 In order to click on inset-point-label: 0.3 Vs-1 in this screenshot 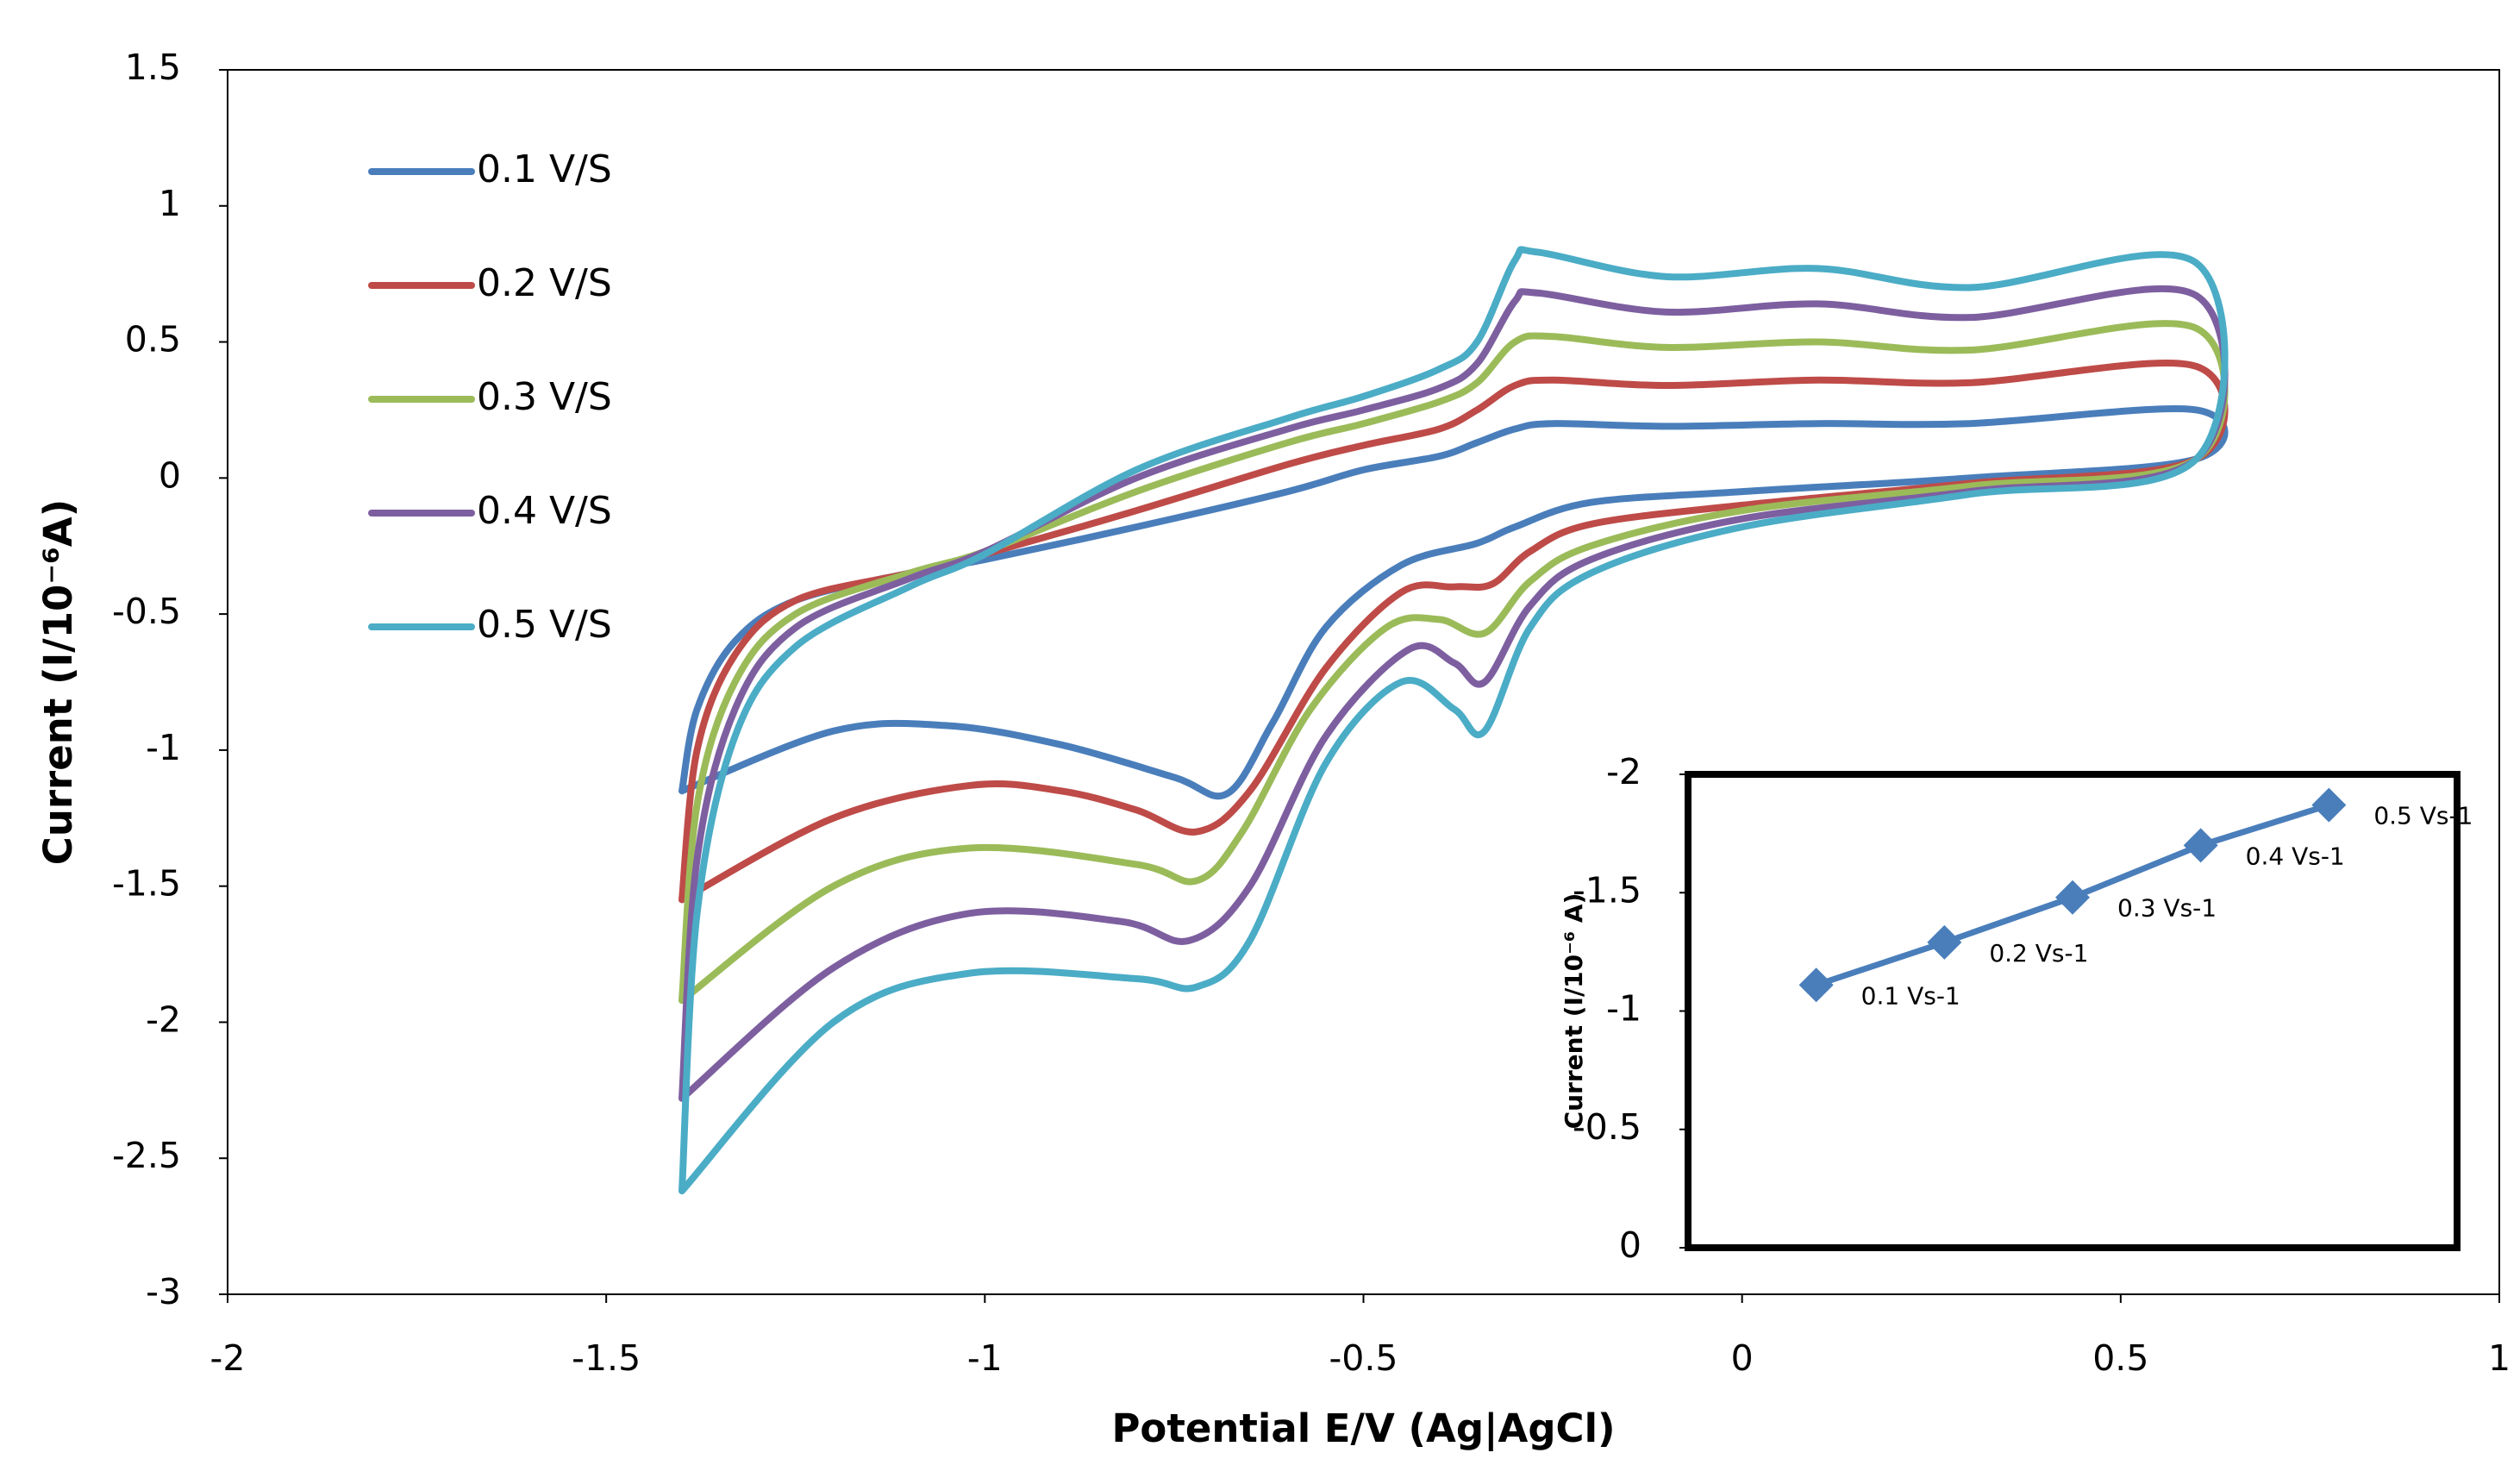, I will do `click(2167, 908)`.